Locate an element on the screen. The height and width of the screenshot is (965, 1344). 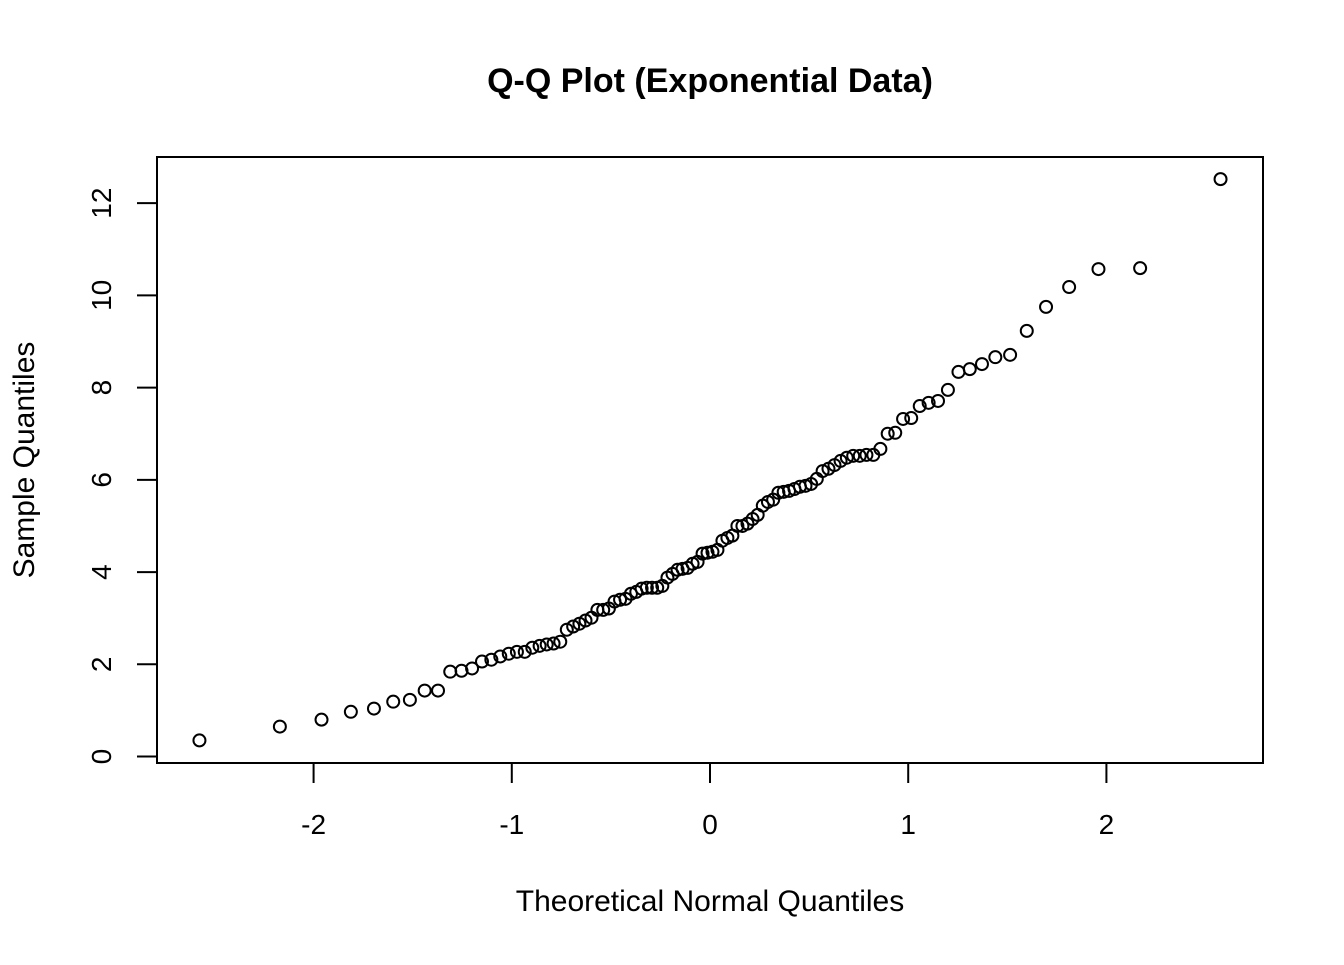
y-tick-label: 12 is located at coordinates (101, 203).